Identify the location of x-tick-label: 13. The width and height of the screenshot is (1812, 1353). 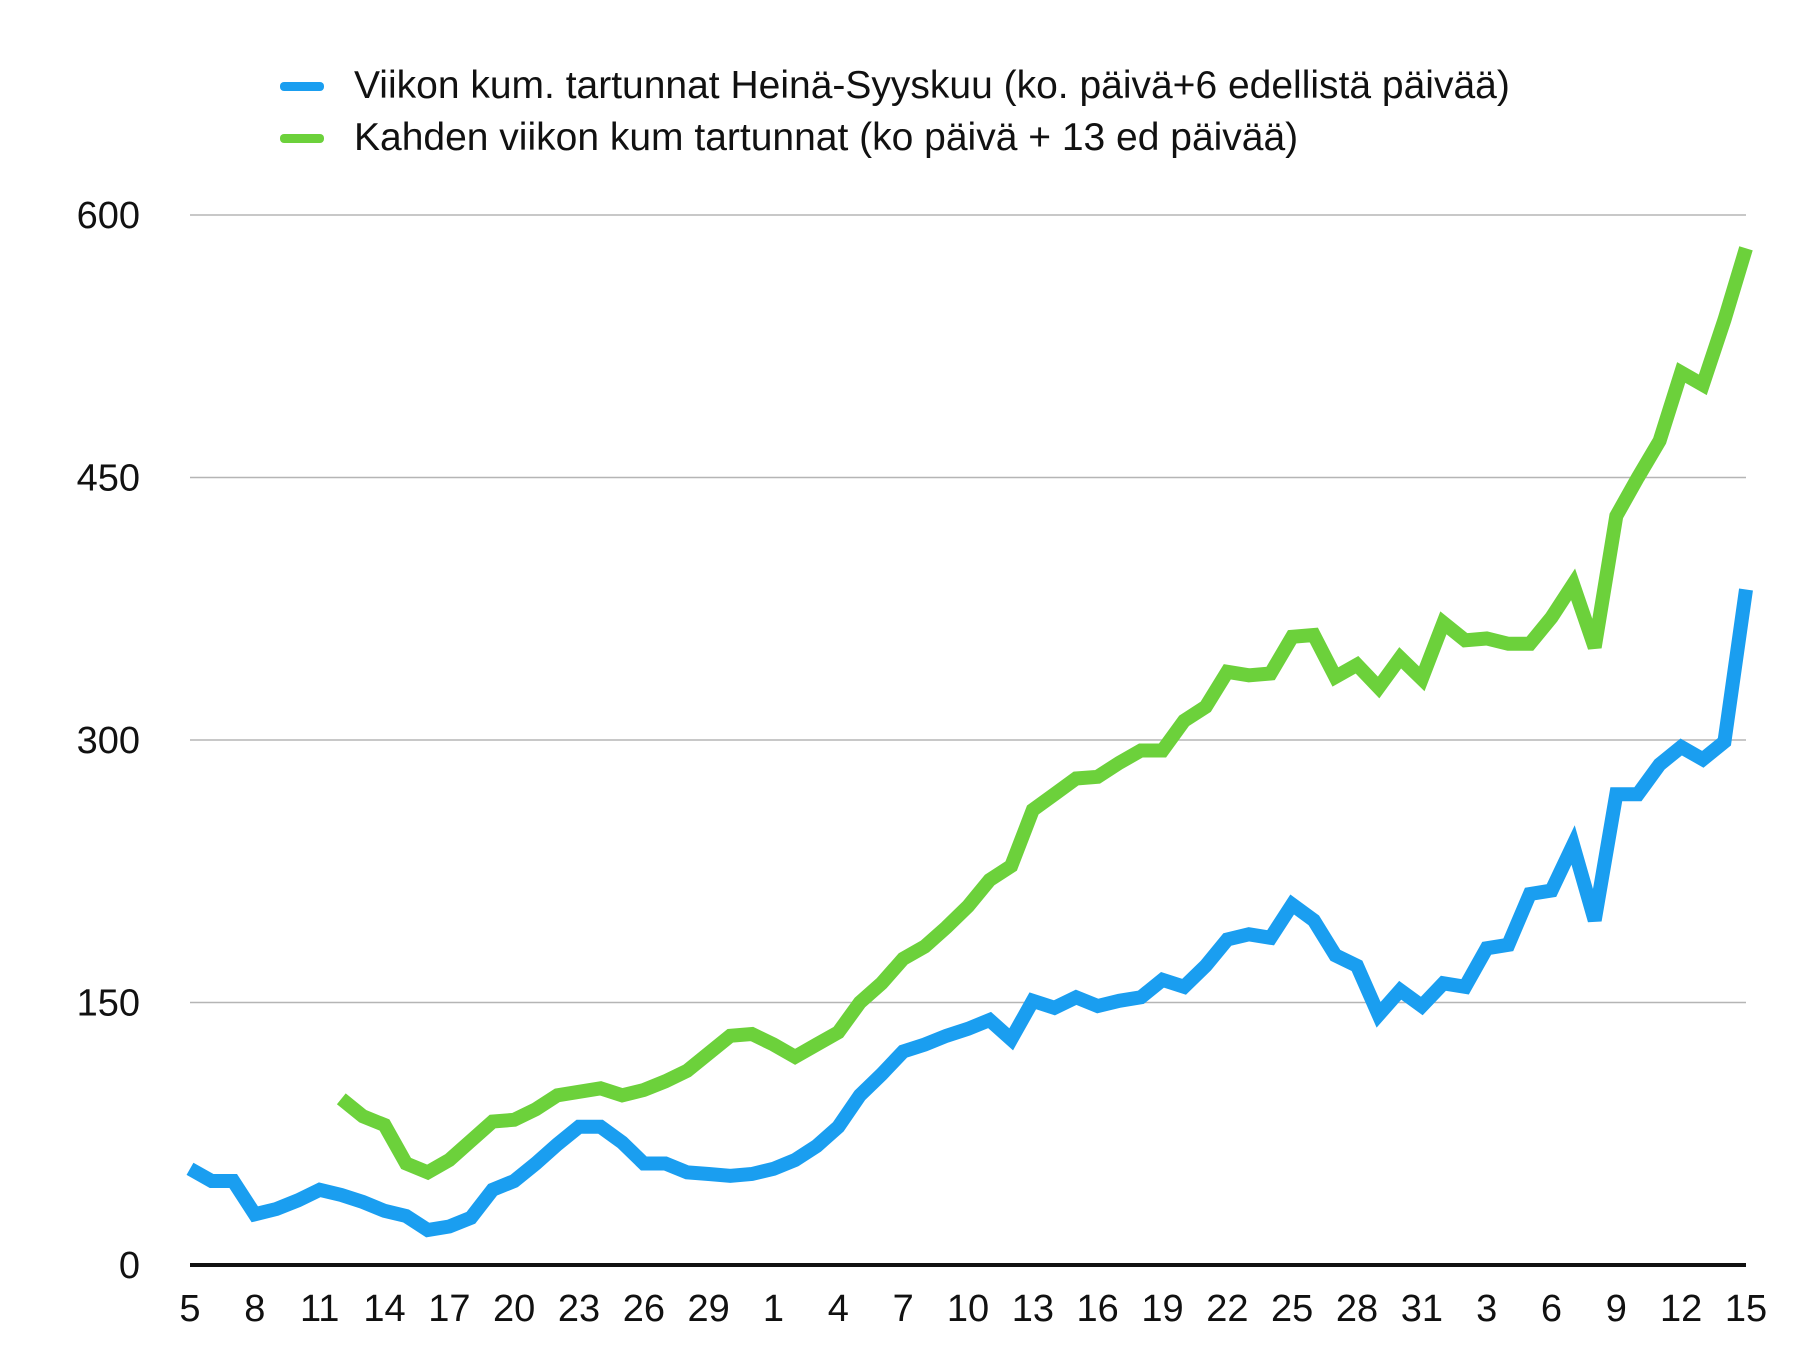
(1033, 1309).